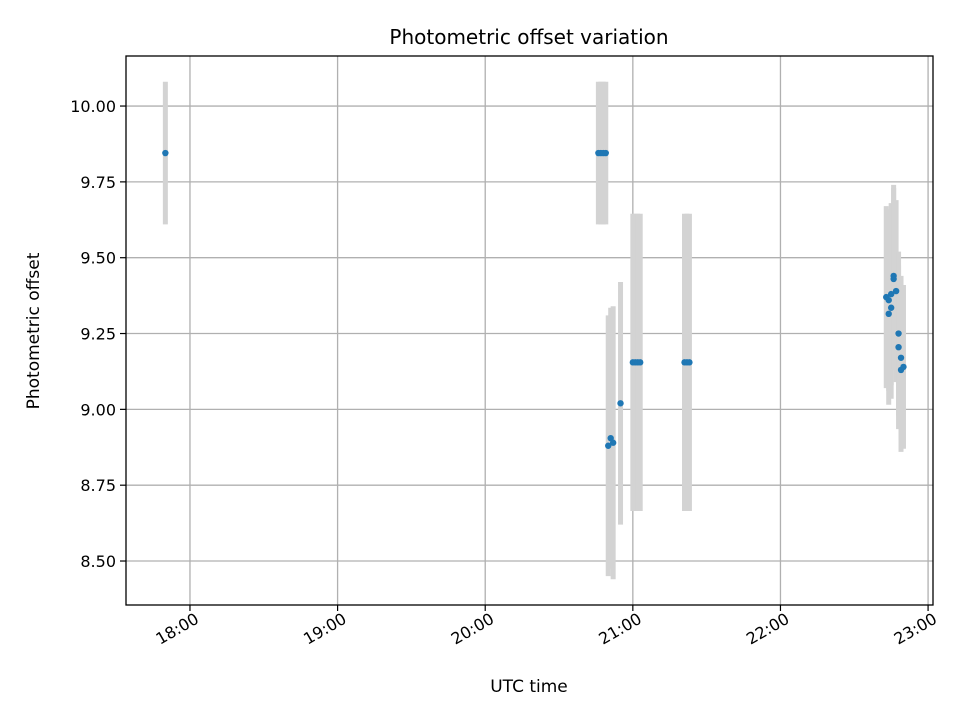  I want to click on y-axis: 8.50 8.75 9.00 9.25 9.50 9.75 10.00, so click(98, 334).